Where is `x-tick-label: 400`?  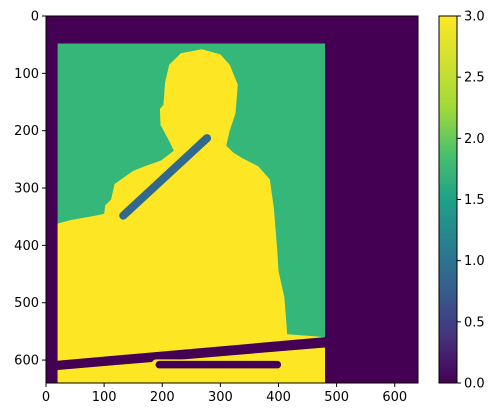
x-tick-label: 400 is located at coordinates (278, 397).